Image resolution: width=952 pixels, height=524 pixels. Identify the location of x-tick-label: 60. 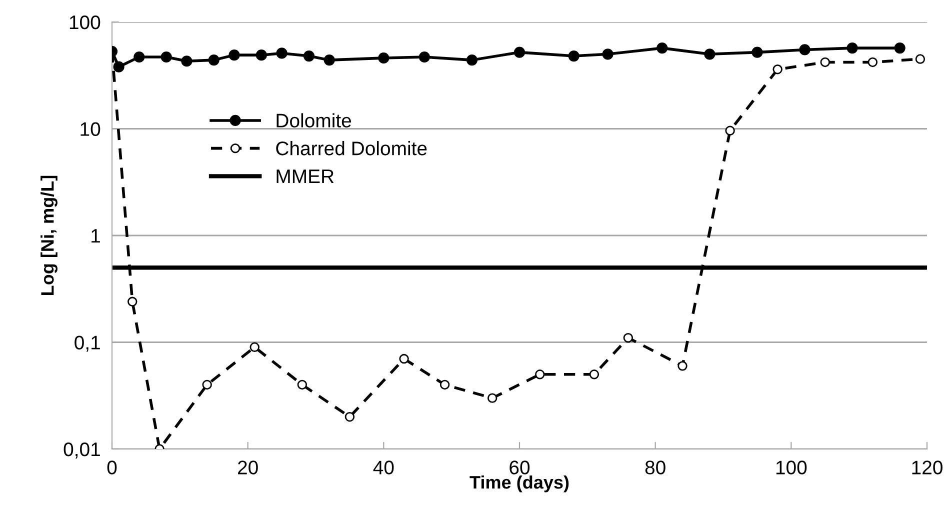
(520, 467).